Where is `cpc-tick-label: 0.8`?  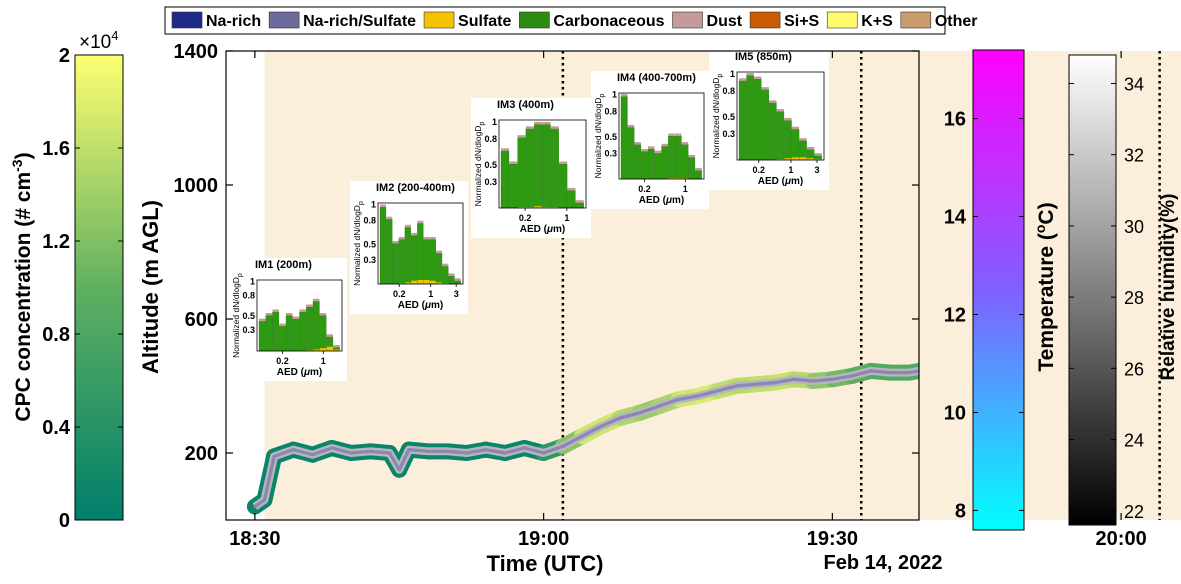 cpc-tick-label: 0.8 is located at coordinates (56, 335).